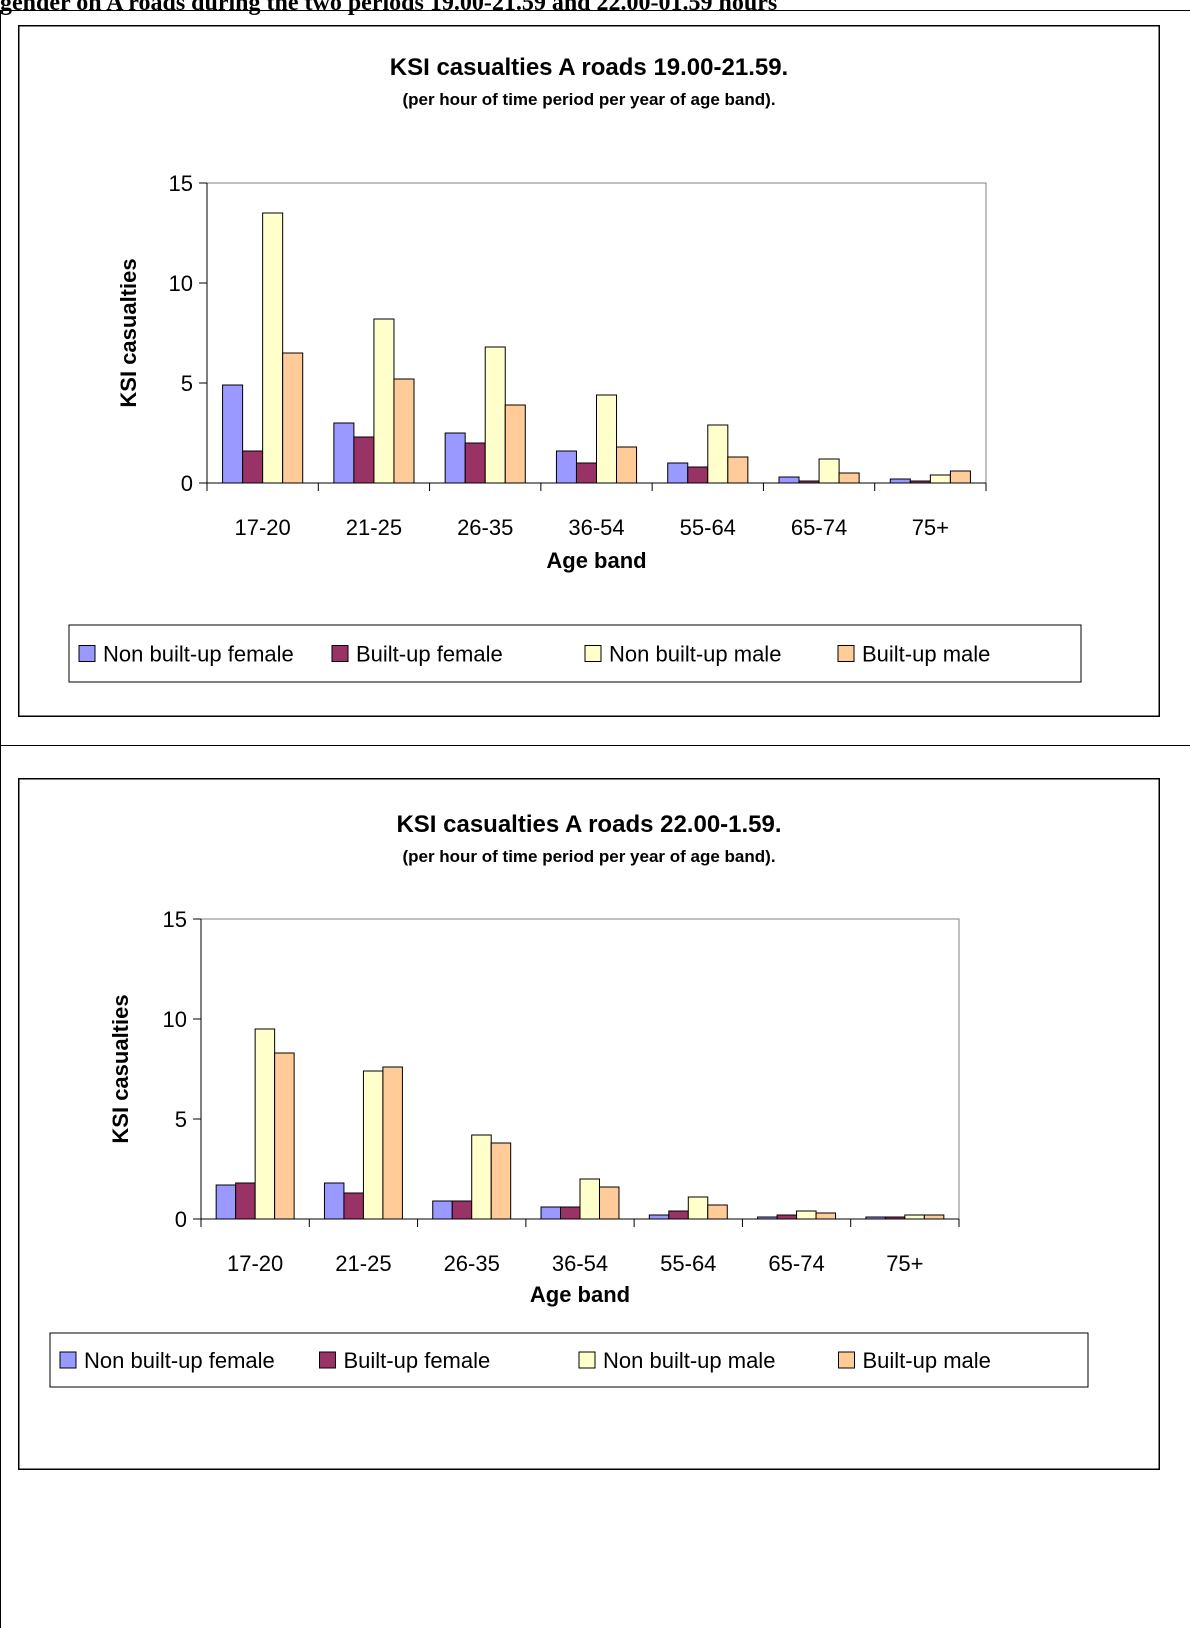 The image size is (1190, 1628). I want to click on plot-area, so click(580, 1069).